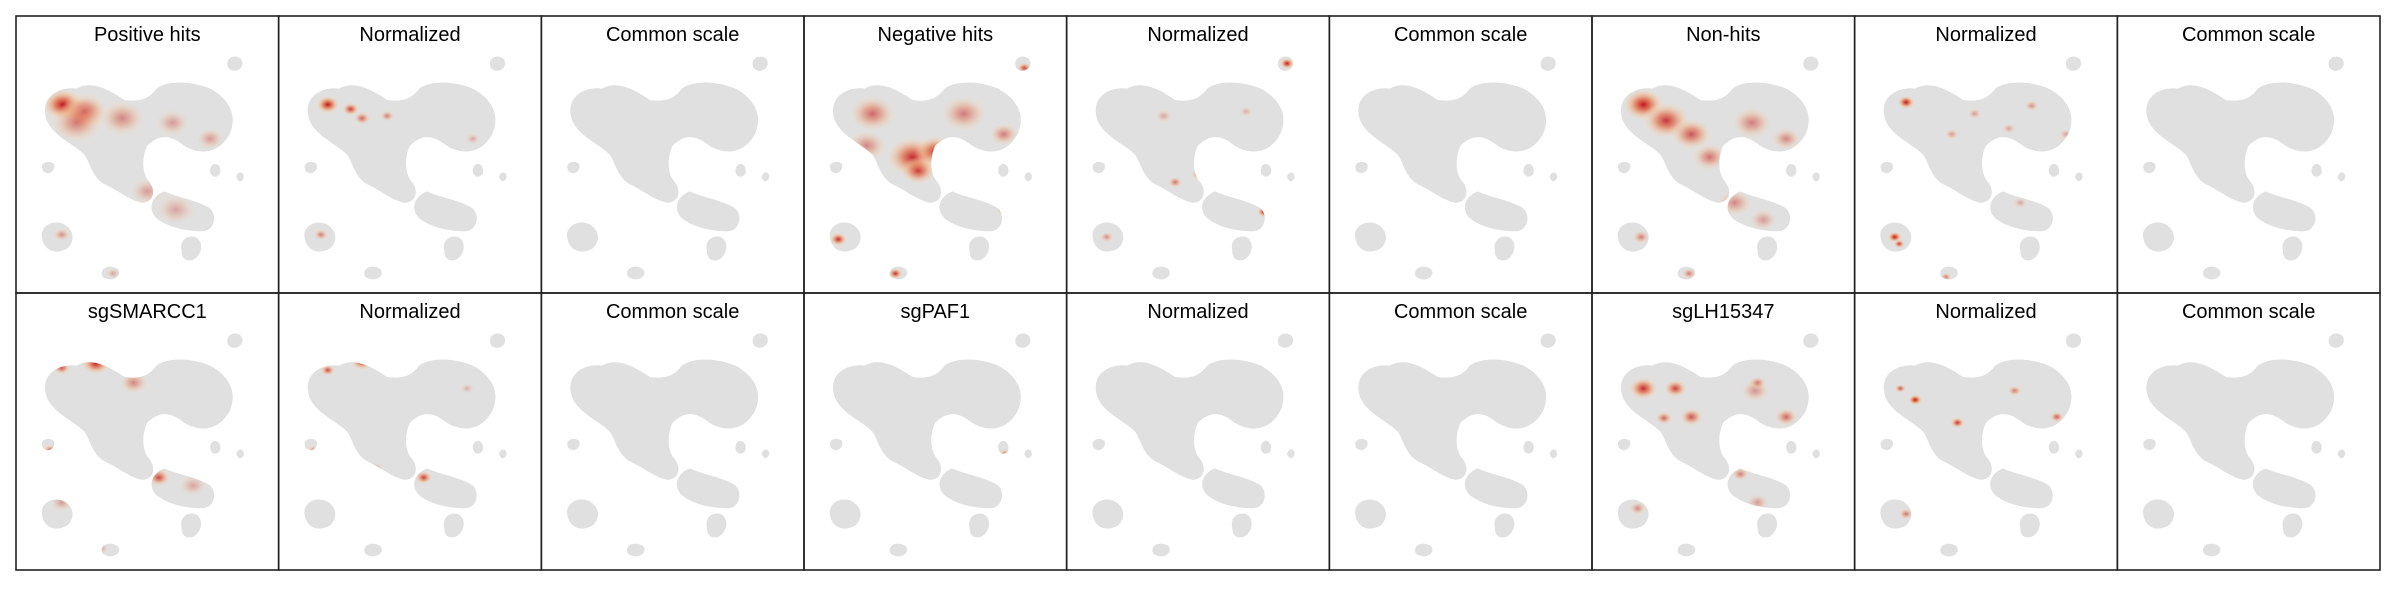 This screenshot has height=600, width=2400. Describe the element at coordinates (1723, 312) in the screenshot. I see `panel-title: sgLH15347` at that location.